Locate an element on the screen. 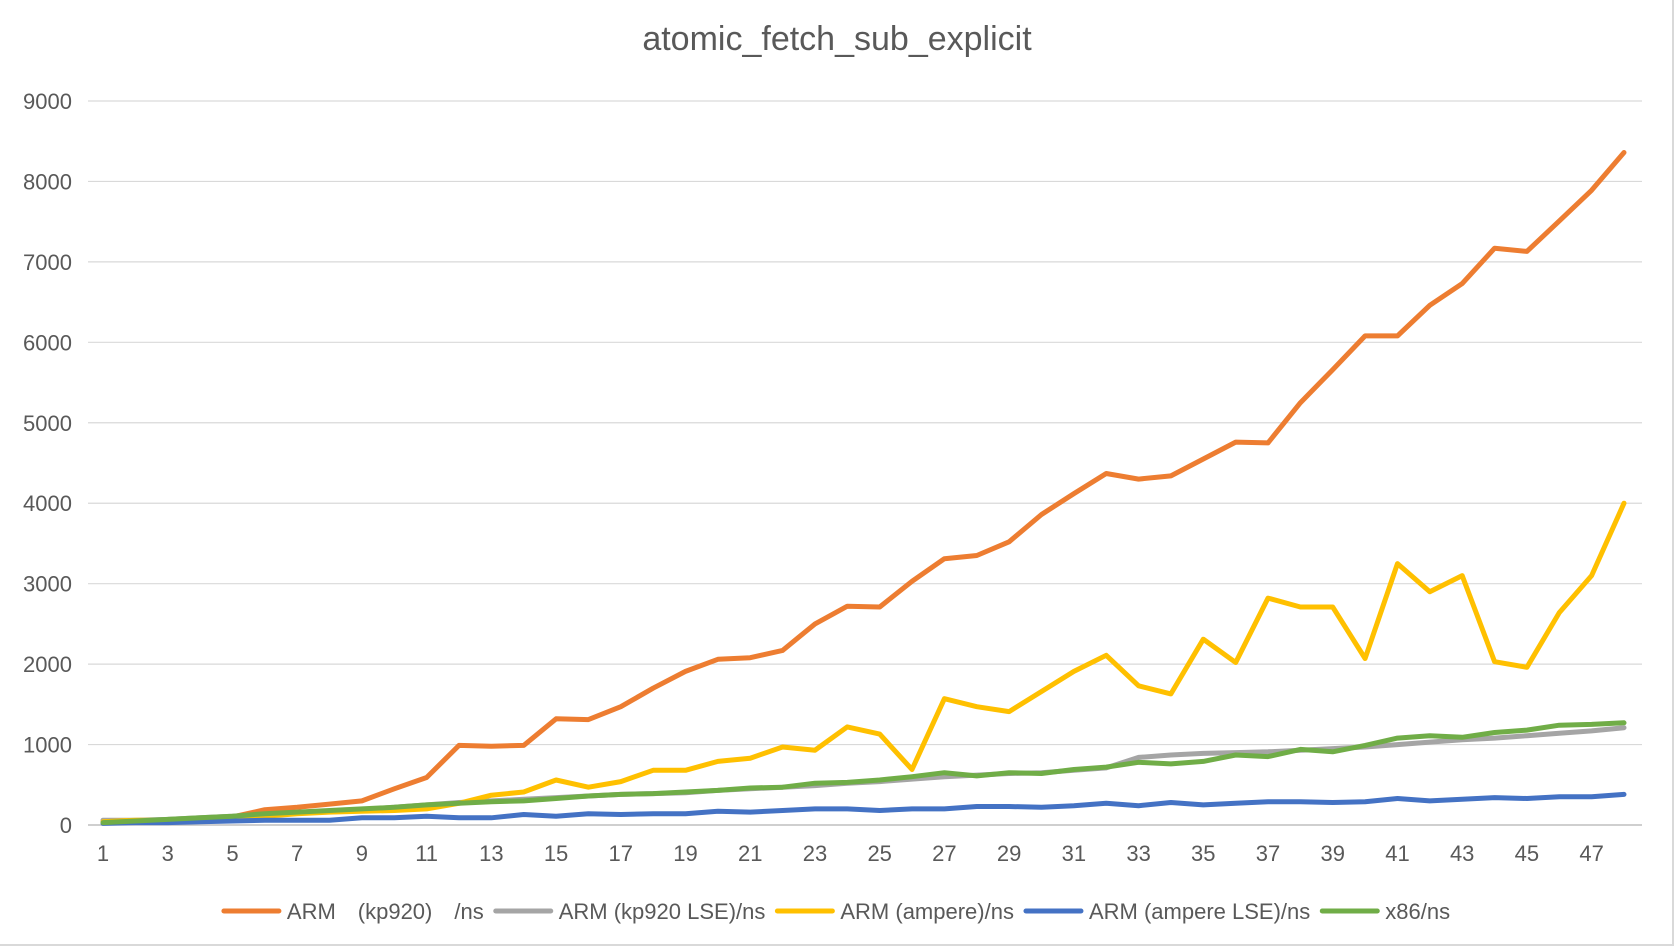 This screenshot has width=1674, height=951. y-tick-label: 8000 is located at coordinates (47, 181).